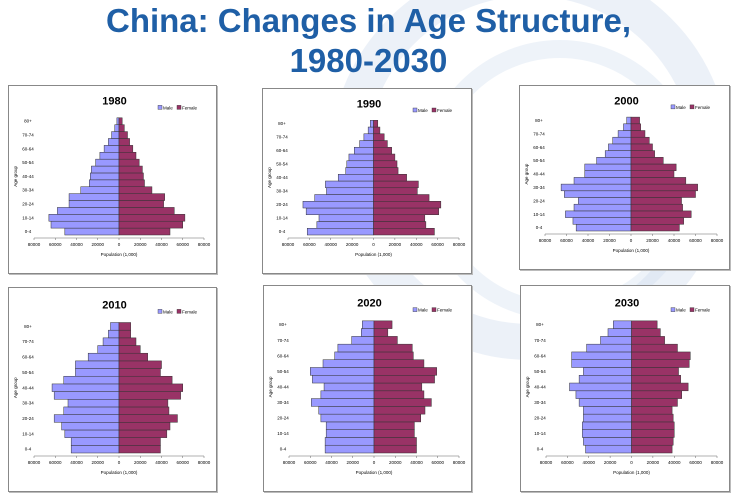 The height and width of the screenshot is (498, 737). Describe the element at coordinates (282, 150) in the screenshot. I see `y-tick-label: 60-64` at that location.